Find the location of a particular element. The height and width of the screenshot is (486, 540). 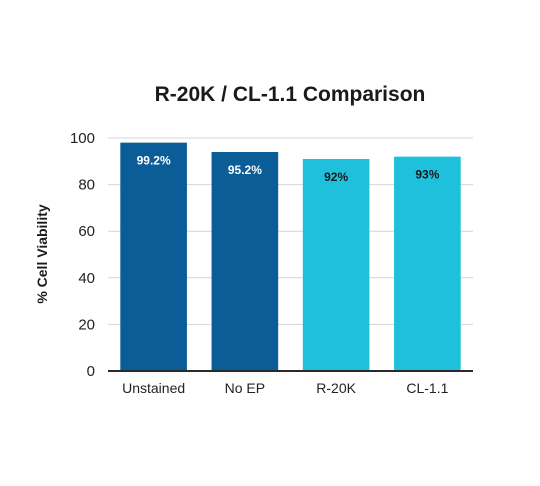

x-tick-label: CL-1.1 is located at coordinates (427, 388).